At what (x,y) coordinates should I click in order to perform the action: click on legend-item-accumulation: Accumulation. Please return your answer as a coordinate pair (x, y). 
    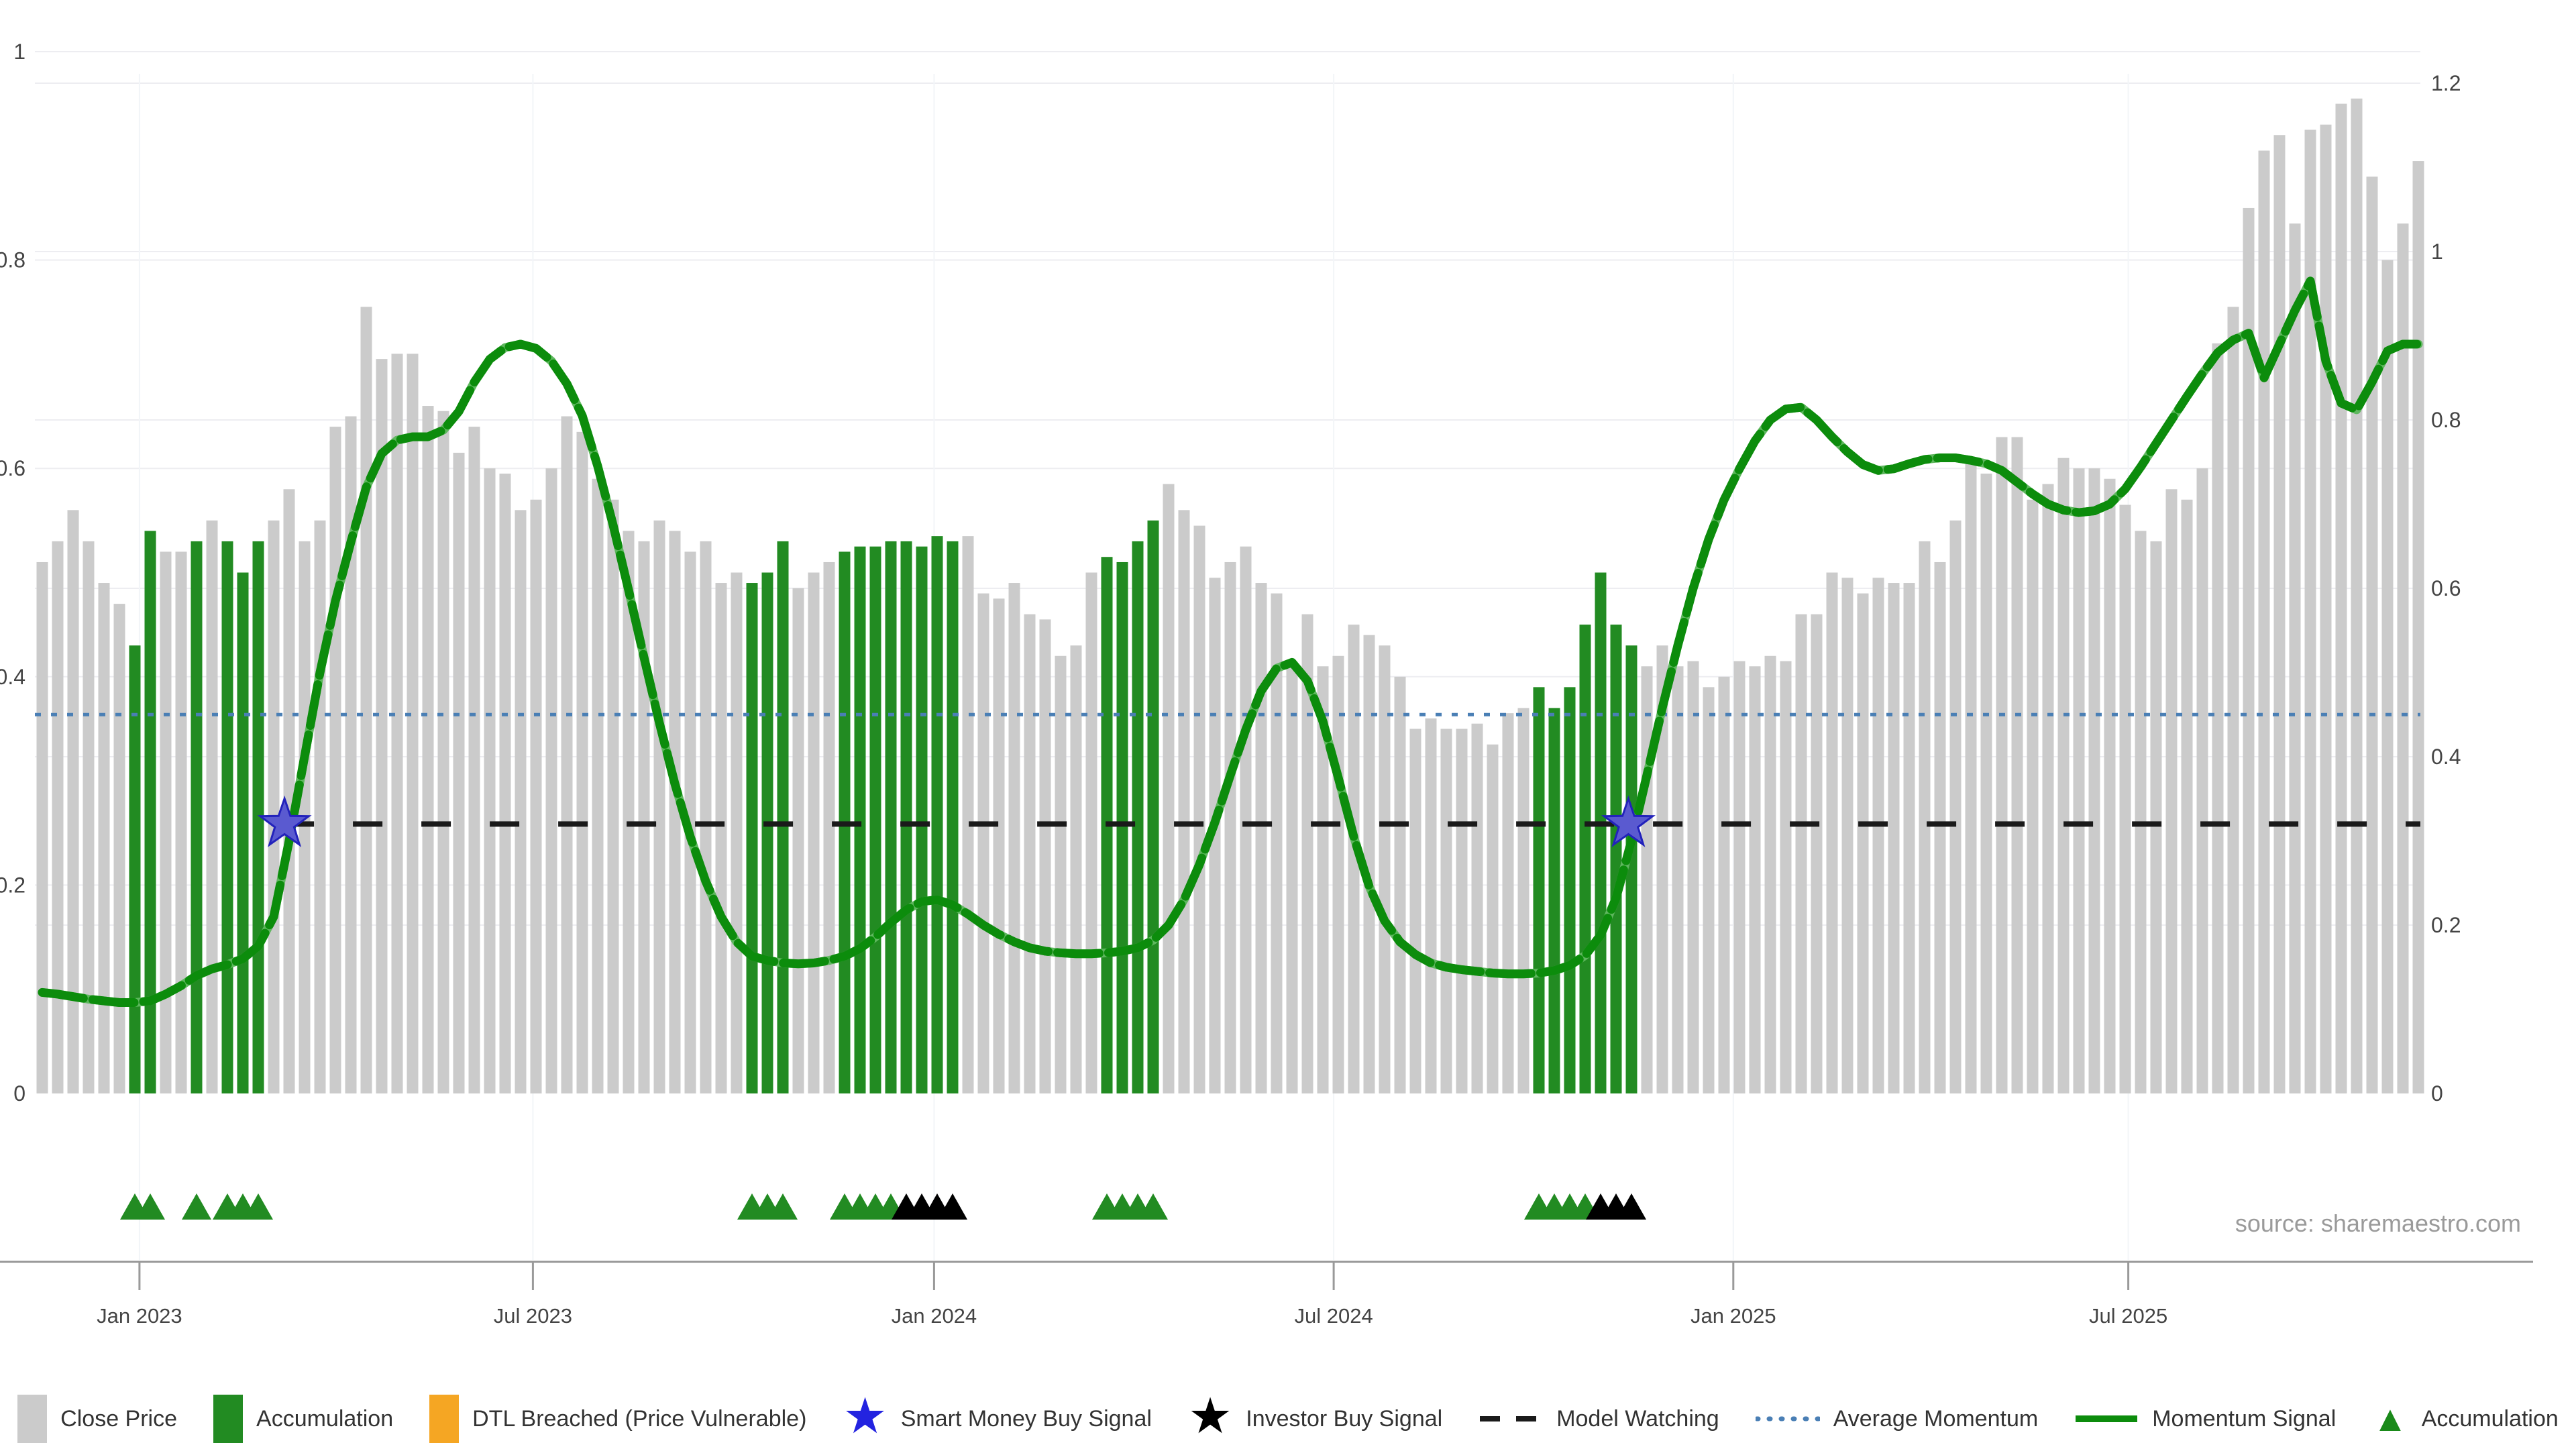
    Looking at the image, I should click on (303, 1419).